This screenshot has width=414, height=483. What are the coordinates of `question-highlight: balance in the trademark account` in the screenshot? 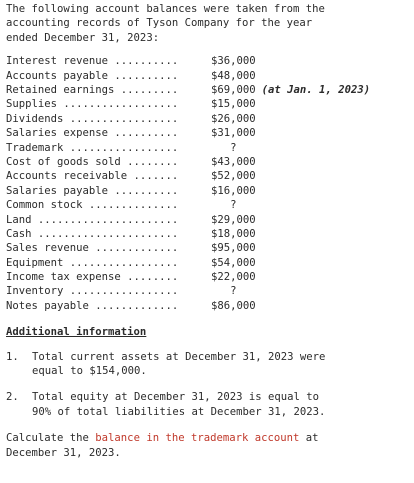 It's located at (197, 438).